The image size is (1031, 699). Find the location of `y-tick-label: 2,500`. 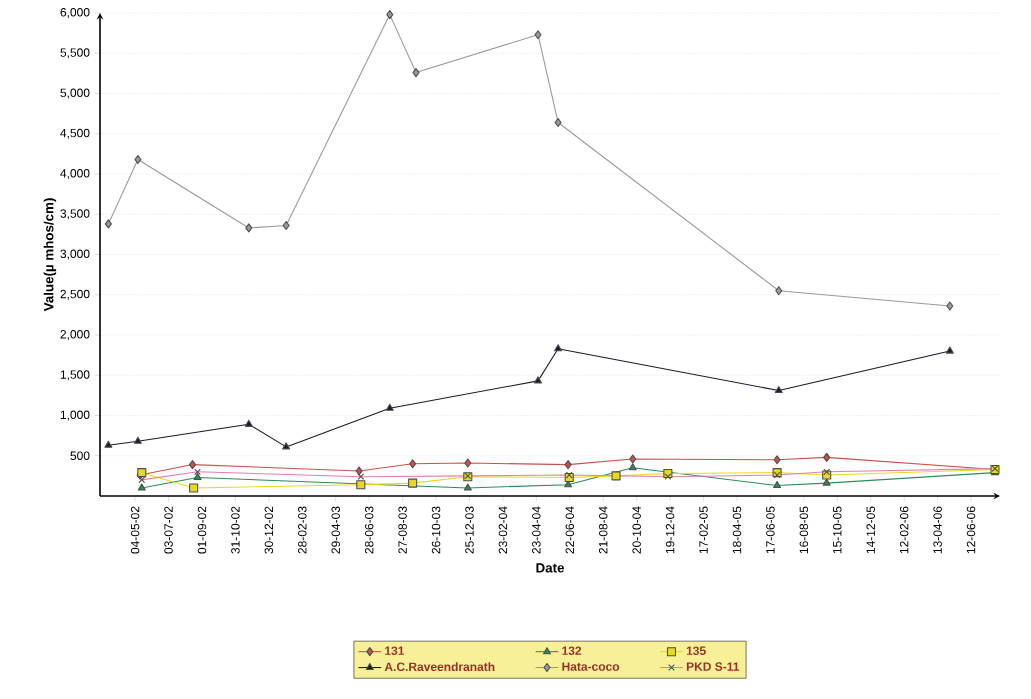

y-tick-label: 2,500 is located at coordinates (75, 294).